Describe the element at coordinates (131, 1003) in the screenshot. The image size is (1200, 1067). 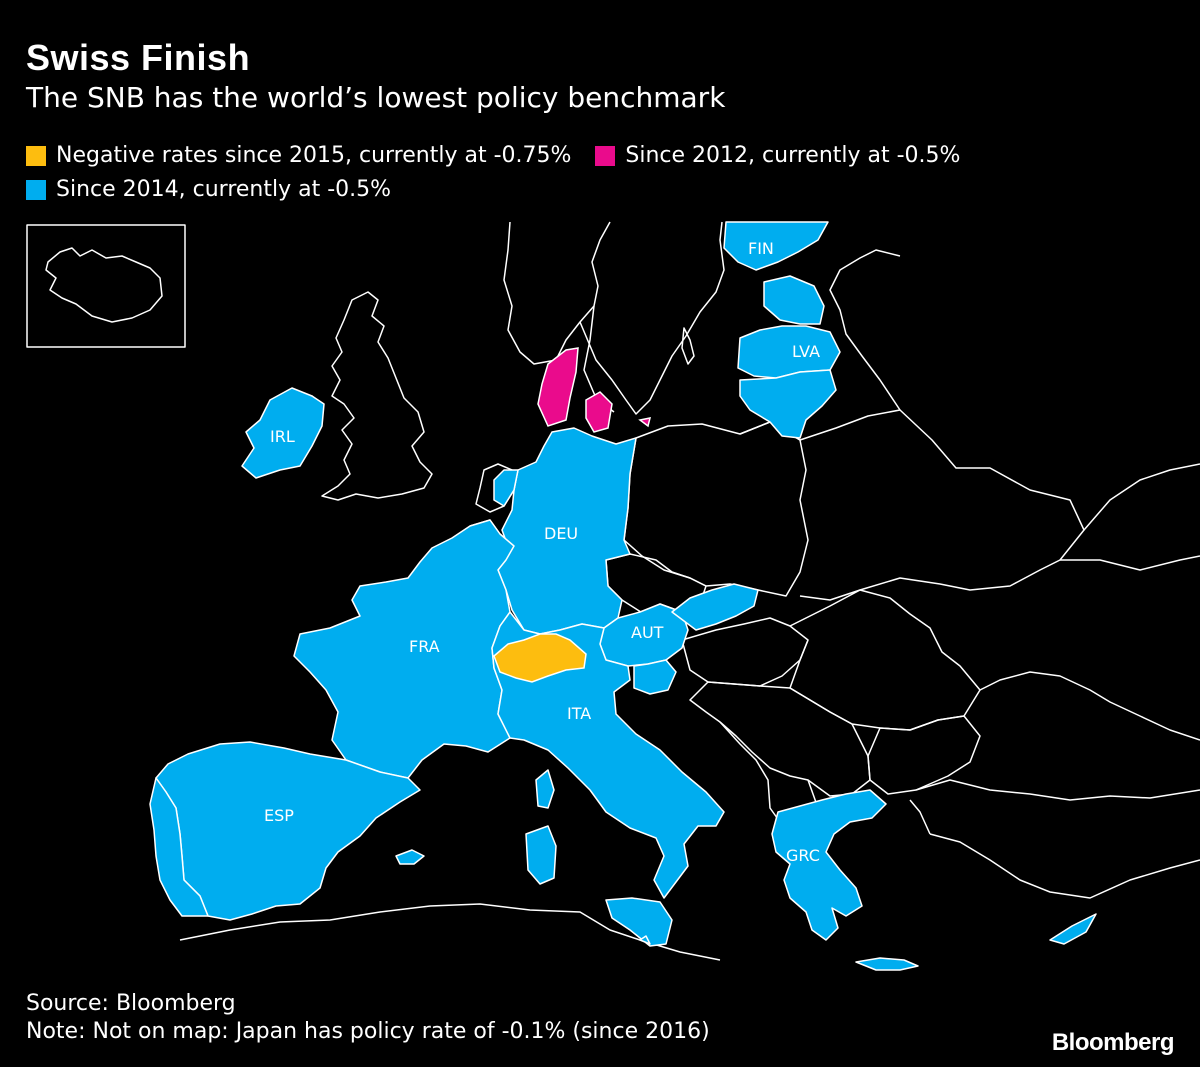
I see `source-note: Source: Bloomberg` at that location.